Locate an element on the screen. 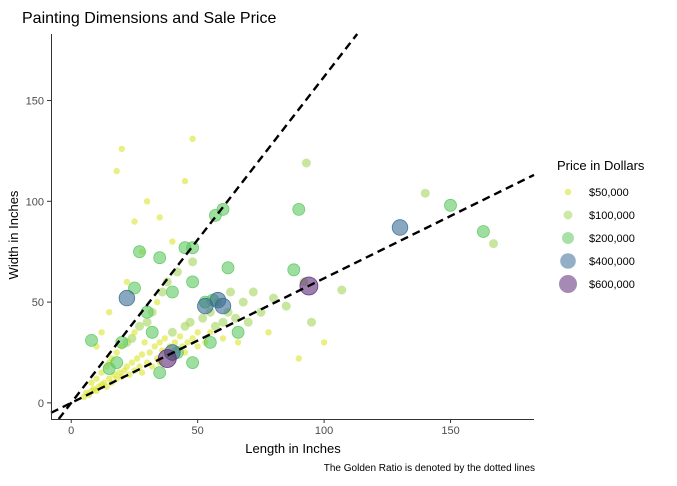 This screenshot has width=677, height=486. chart-title: Painting Dimensions and Sale Price is located at coordinates (149, 18).